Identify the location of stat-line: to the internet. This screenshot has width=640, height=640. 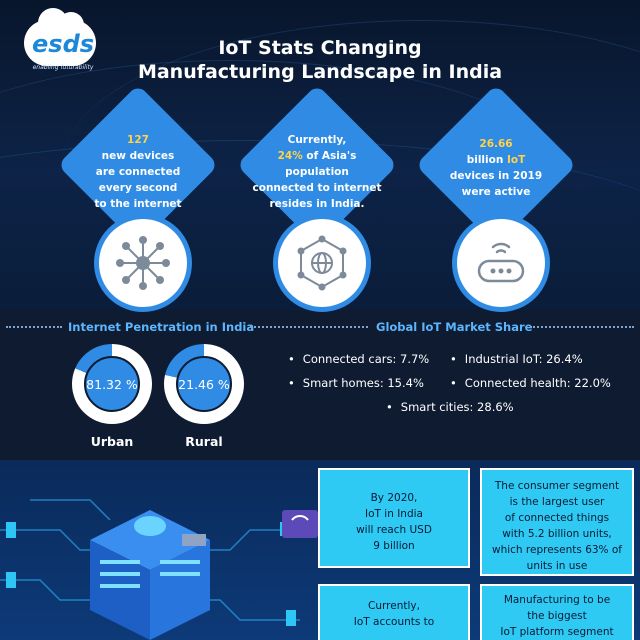
(138, 204).